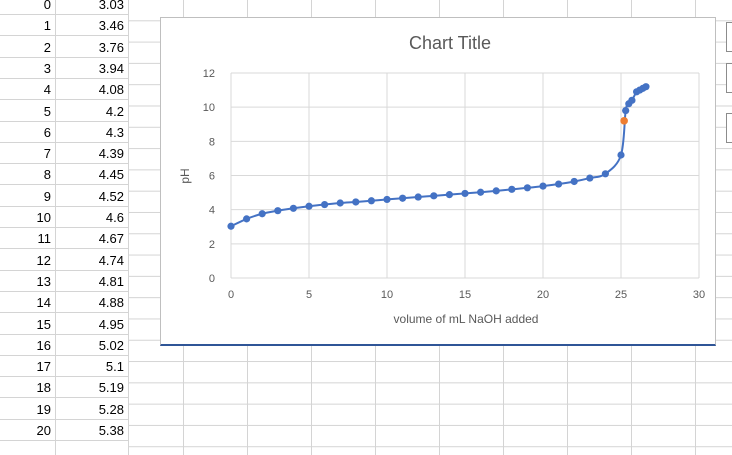 This screenshot has height=455, width=732. I want to click on cell-b: 3.94, so click(92, 68).